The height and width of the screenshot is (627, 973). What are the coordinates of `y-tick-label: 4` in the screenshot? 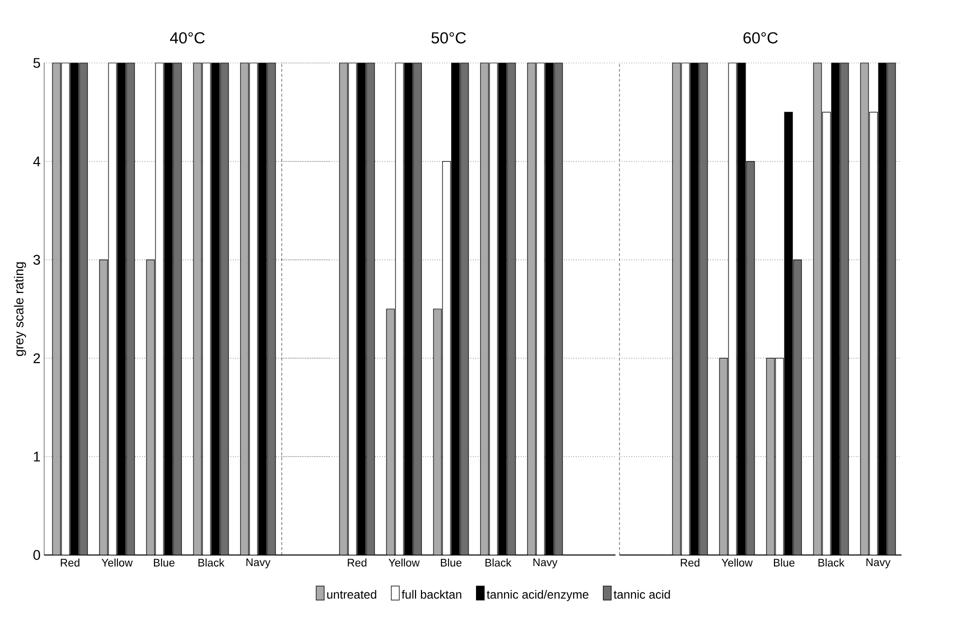 It's located at (36, 161).